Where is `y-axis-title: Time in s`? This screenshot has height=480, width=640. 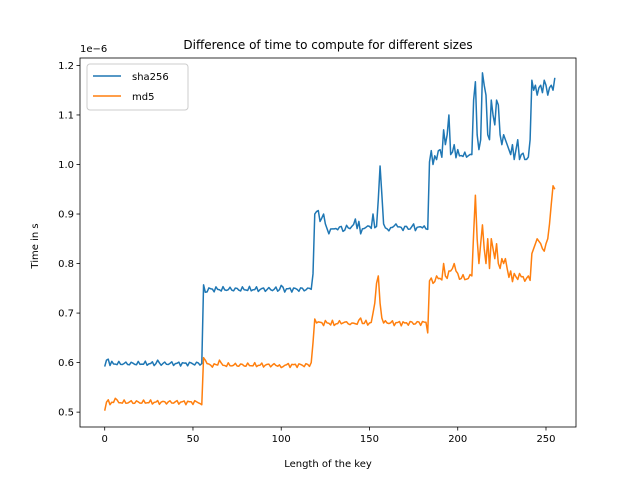
y-axis-title: Time in s is located at coordinates (35, 246).